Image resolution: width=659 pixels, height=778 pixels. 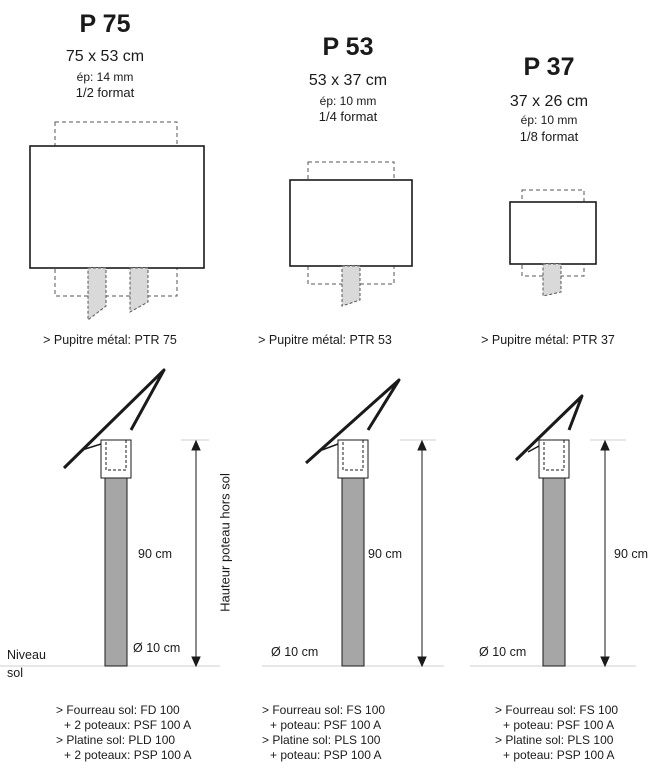 What do you see at coordinates (105, 56) in the screenshot?
I see `p75-size: 75 x 53 cm` at bounding box center [105, 56].